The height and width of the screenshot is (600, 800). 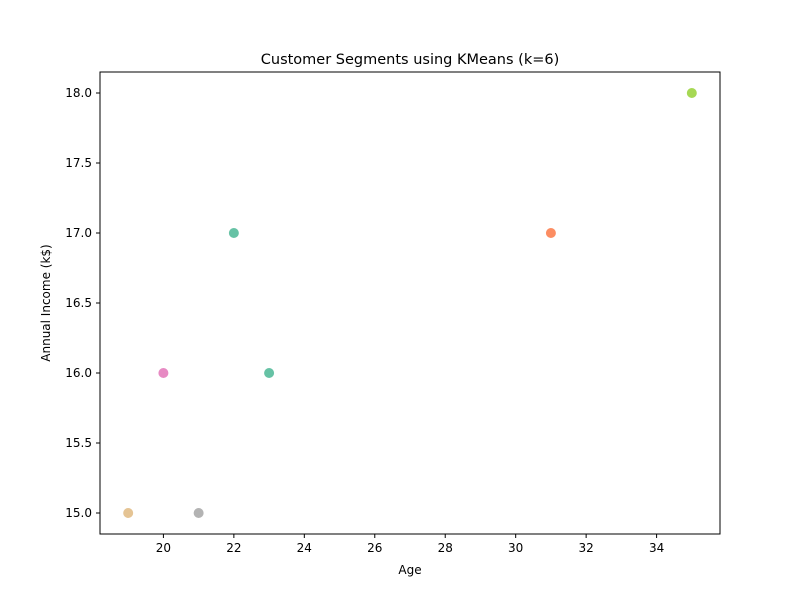 What do you see at coordinates (374, 548) in the screenshot?
I see `x-tick-label: 26` at bounding box center [374, 548].